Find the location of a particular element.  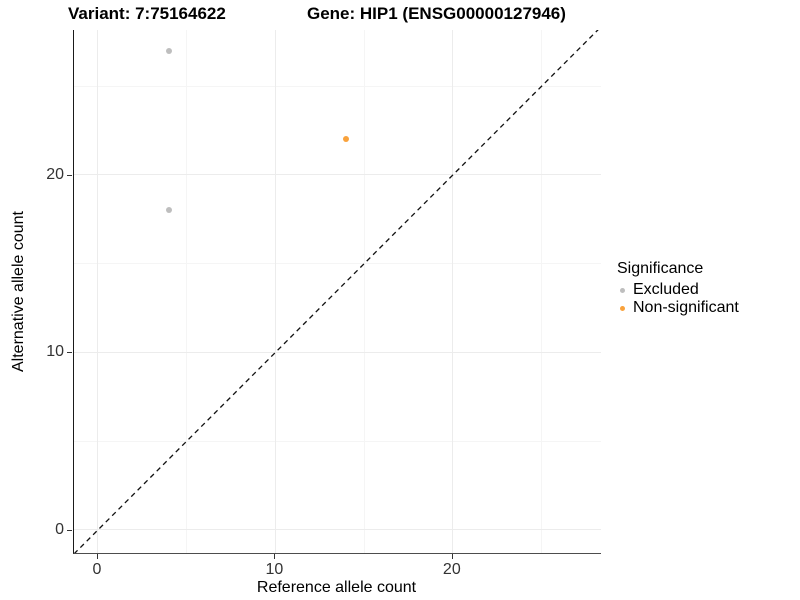

legend-item-excluded: Excluded is located at coordinates (678, 290).